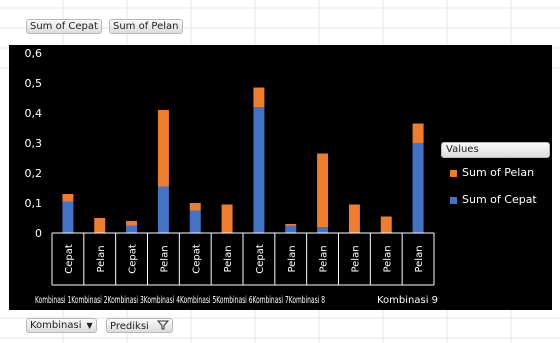 The width and height of the screenshot is (560, 343). Describe the element at coordinates (499, 199) in the screenshot. I see `legend-label-cepat: Sum of Cepat` at that location.